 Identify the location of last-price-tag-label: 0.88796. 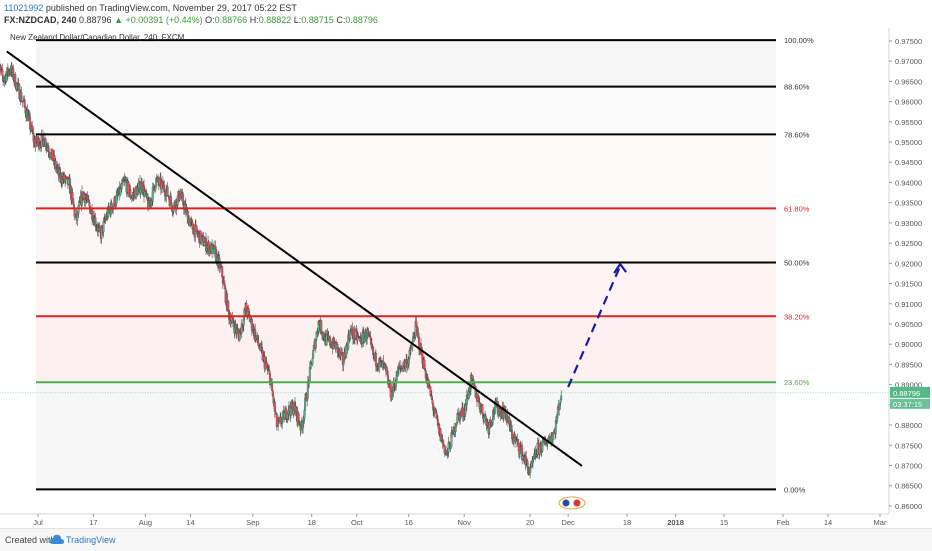
(906, 393).